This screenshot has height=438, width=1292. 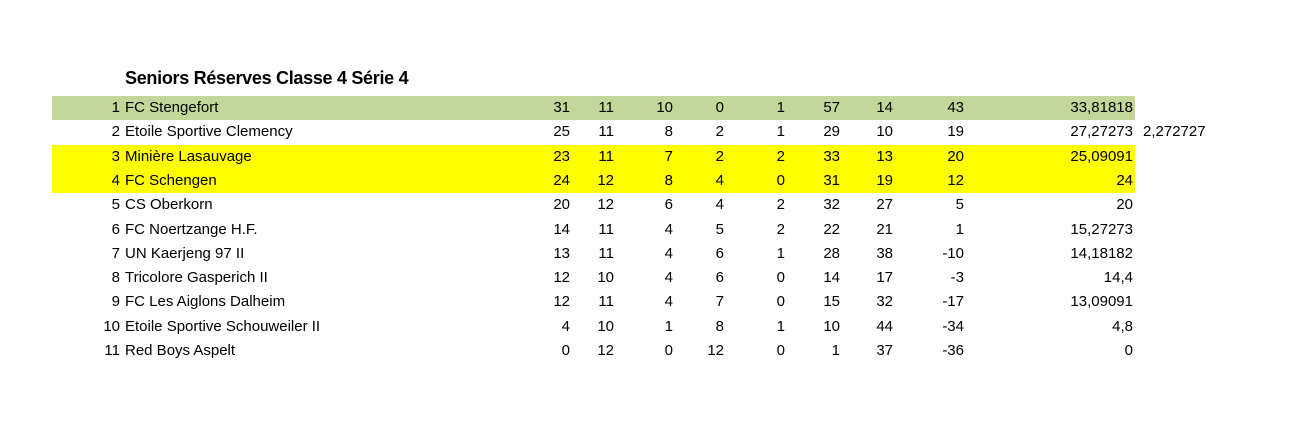 What do you see at coordinates (115, 107) in the screenshot?
I see `cell-rank: 1` at bounding box center [115, 107].